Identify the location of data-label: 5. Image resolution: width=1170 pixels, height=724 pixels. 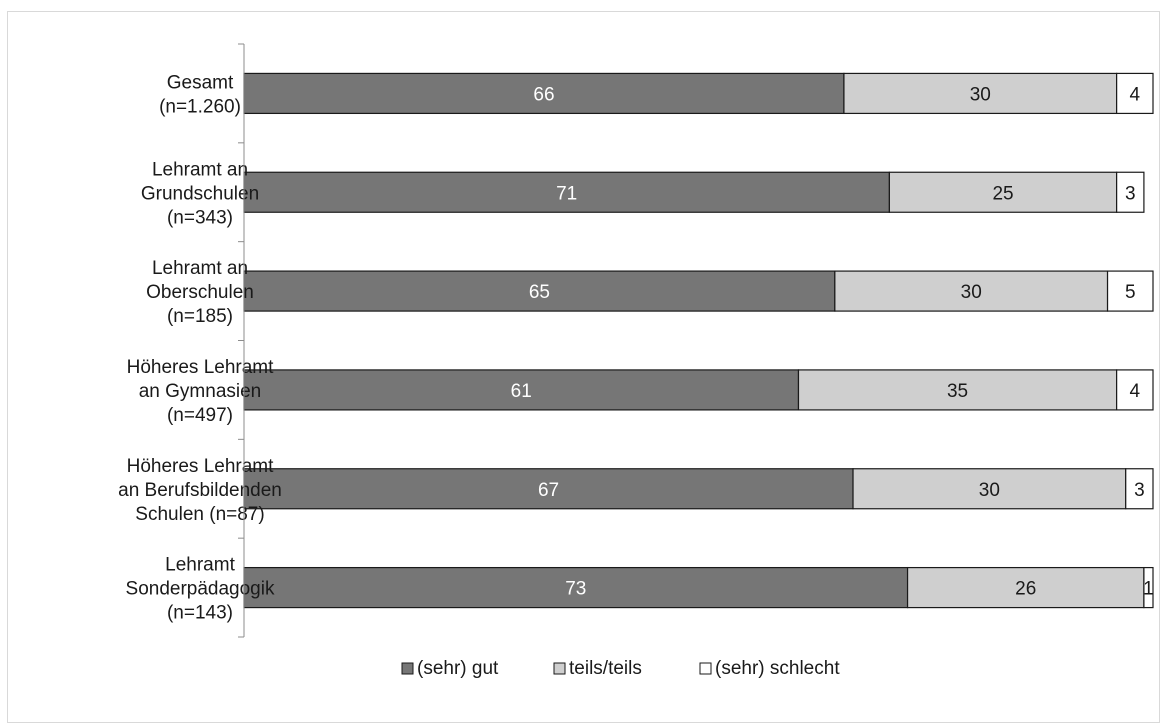
(1130, 292).